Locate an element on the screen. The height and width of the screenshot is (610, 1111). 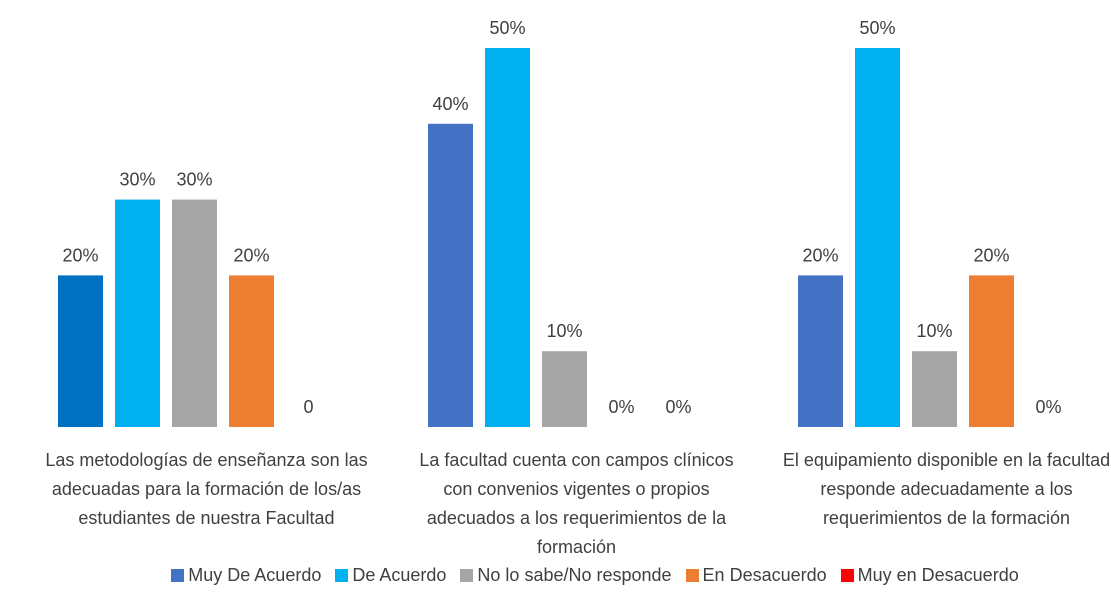
data-label: 40% is located at coordinates (450, 104).